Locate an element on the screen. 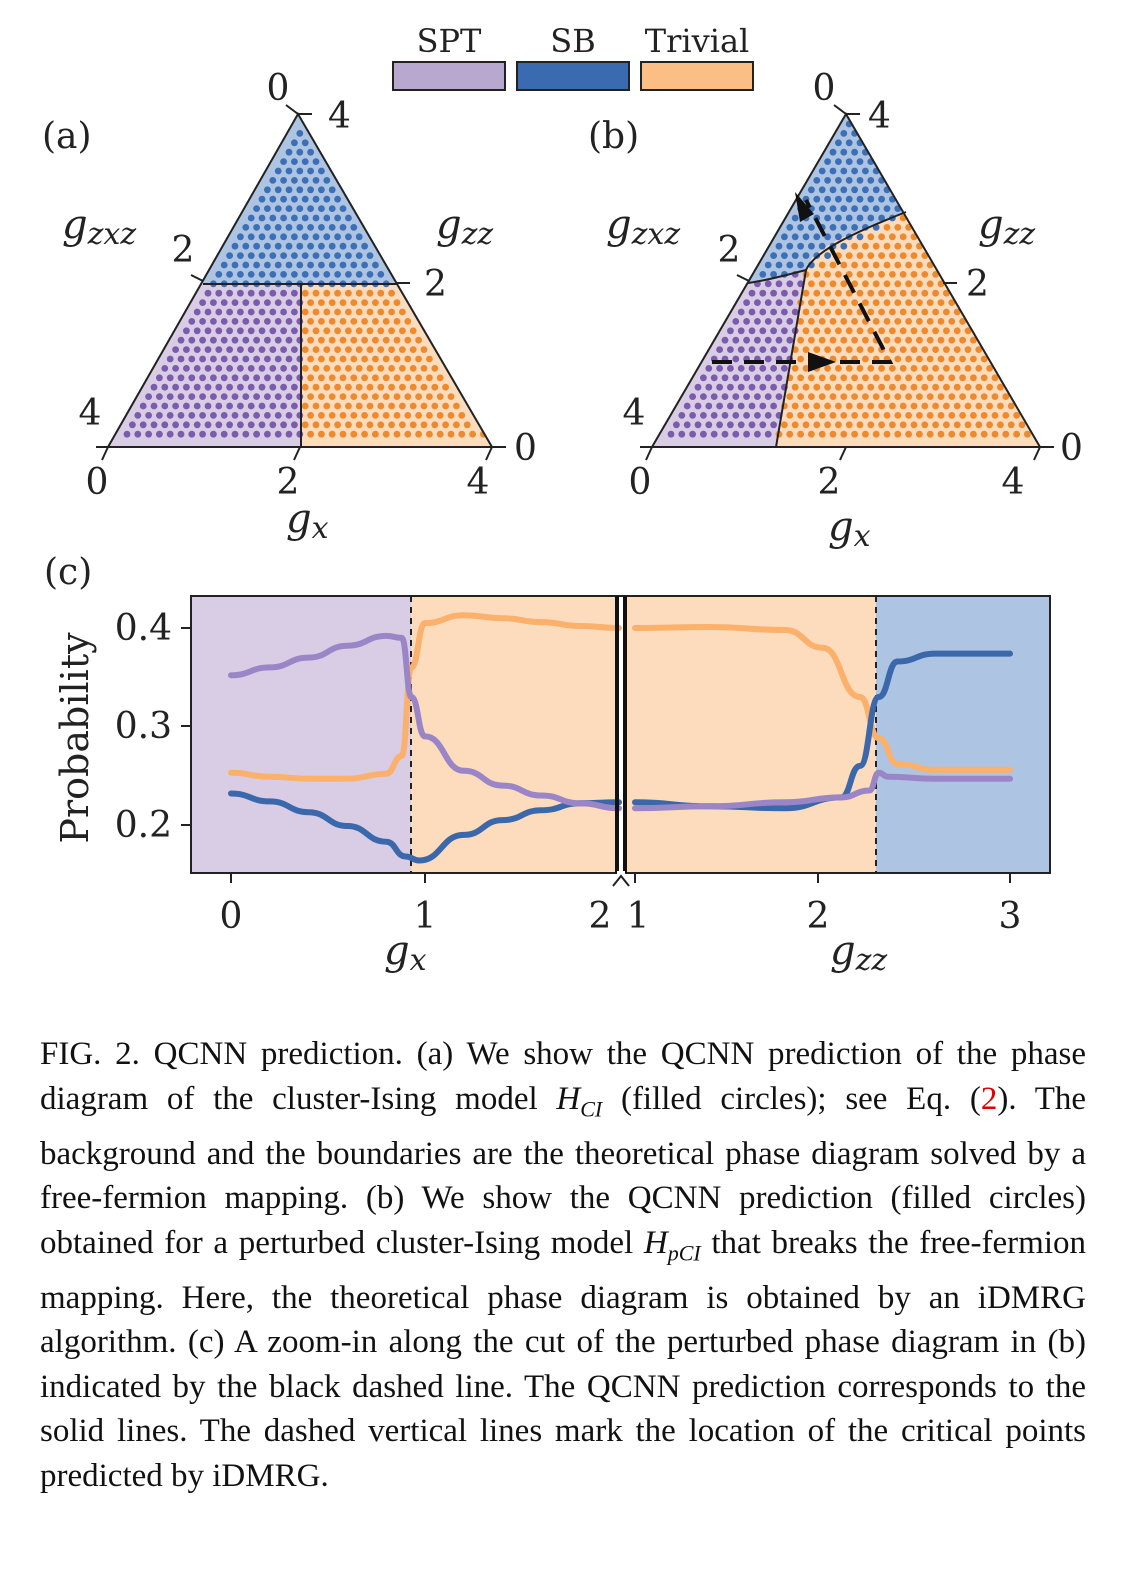  panel-b-right-tick-4: 4 is located at coordinates (879, 116).